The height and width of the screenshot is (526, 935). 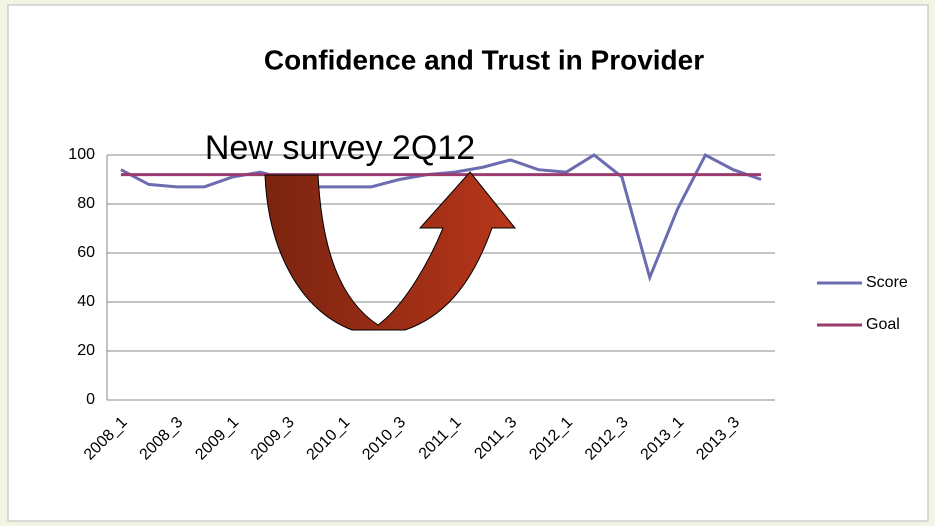 I want to click on arrow, so click(x=390, y=251).